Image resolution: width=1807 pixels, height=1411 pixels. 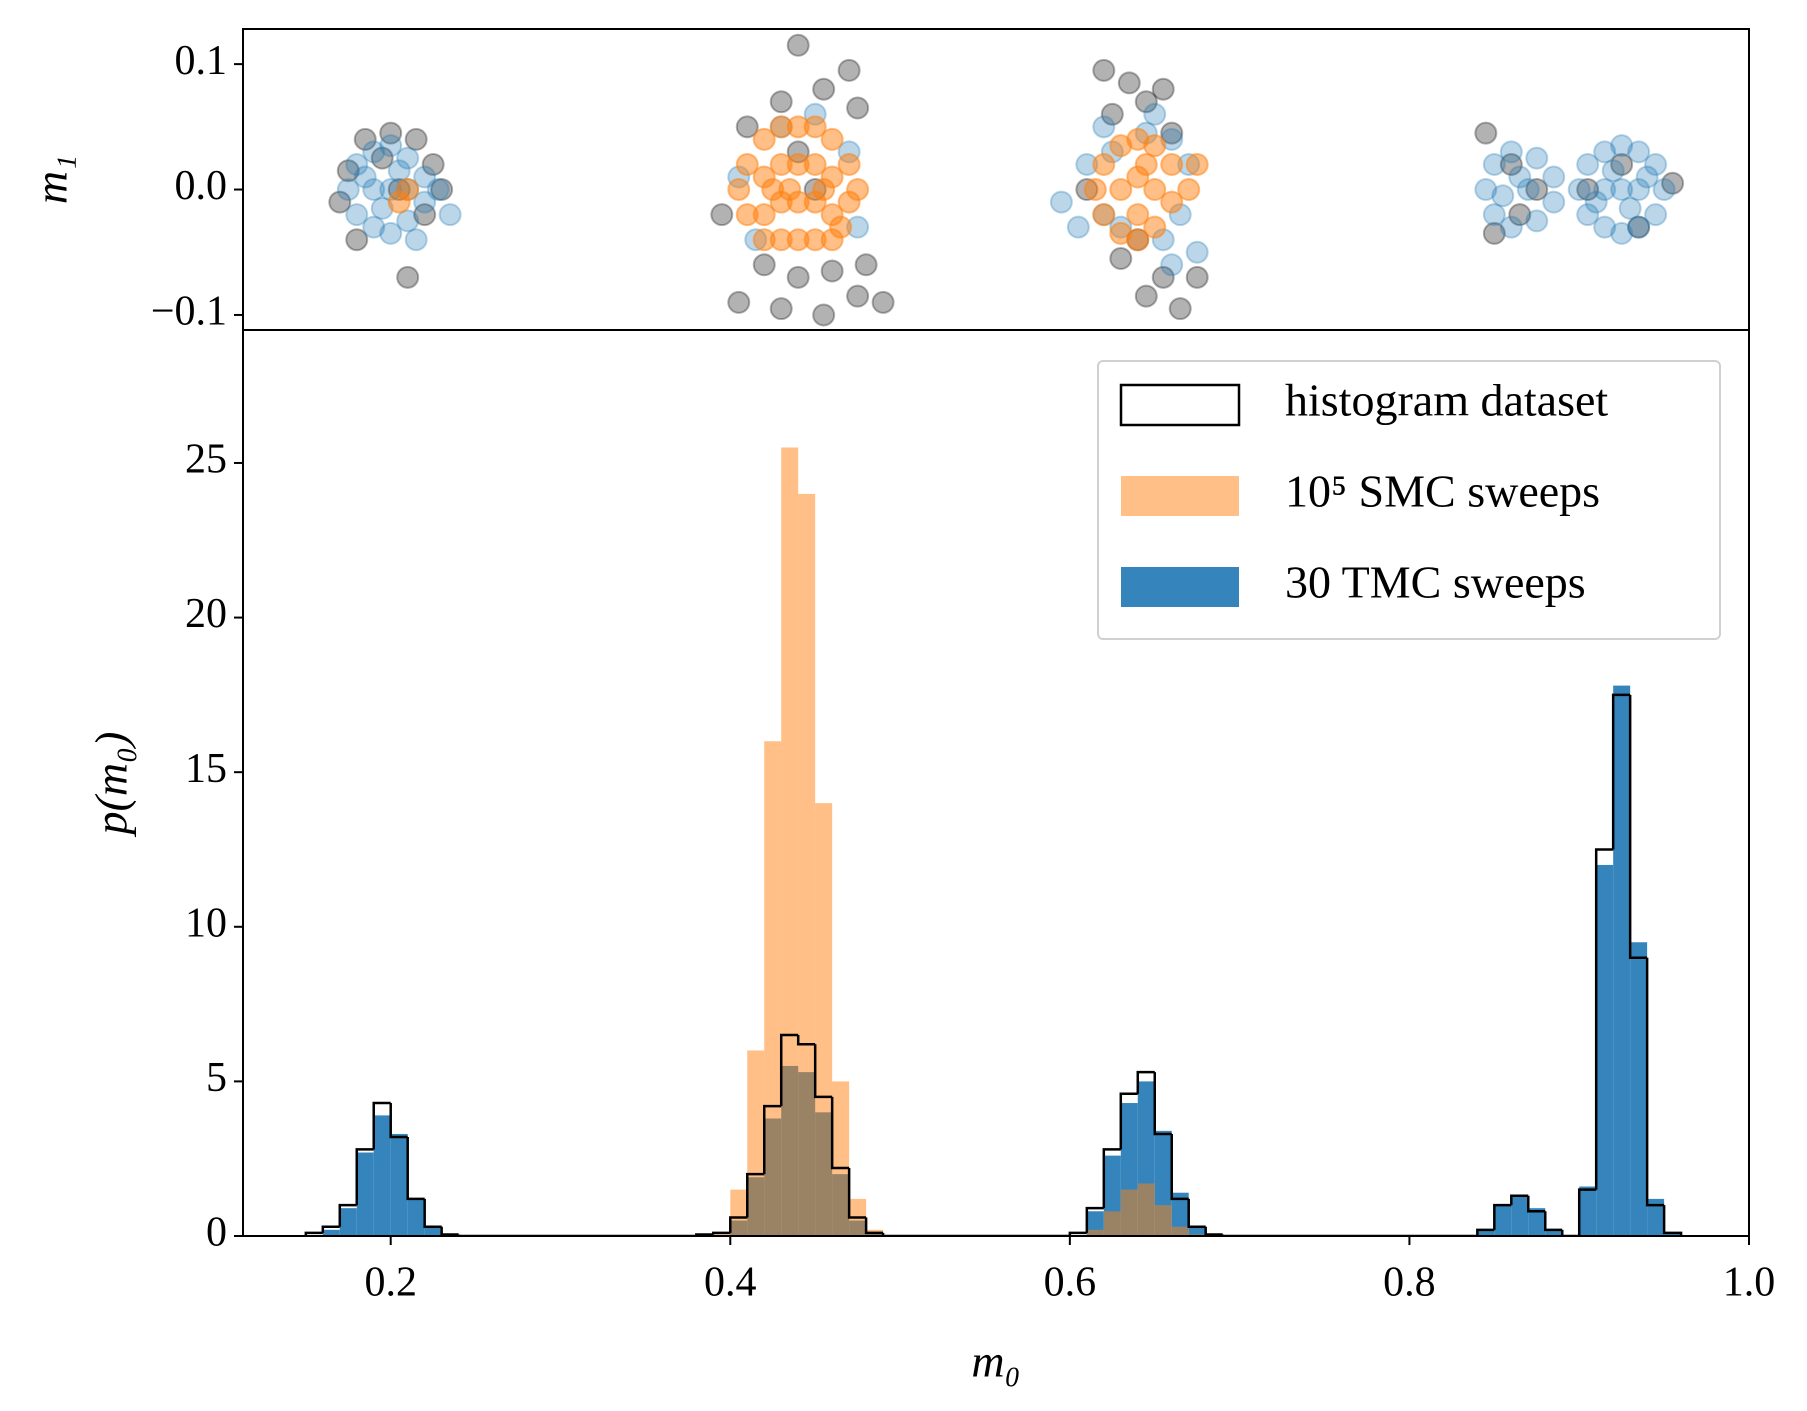 What do you see at coordinates (201, 186) in the screenshot?
I see `y-tick-label: 0.0` at bounding box center [201, 186].